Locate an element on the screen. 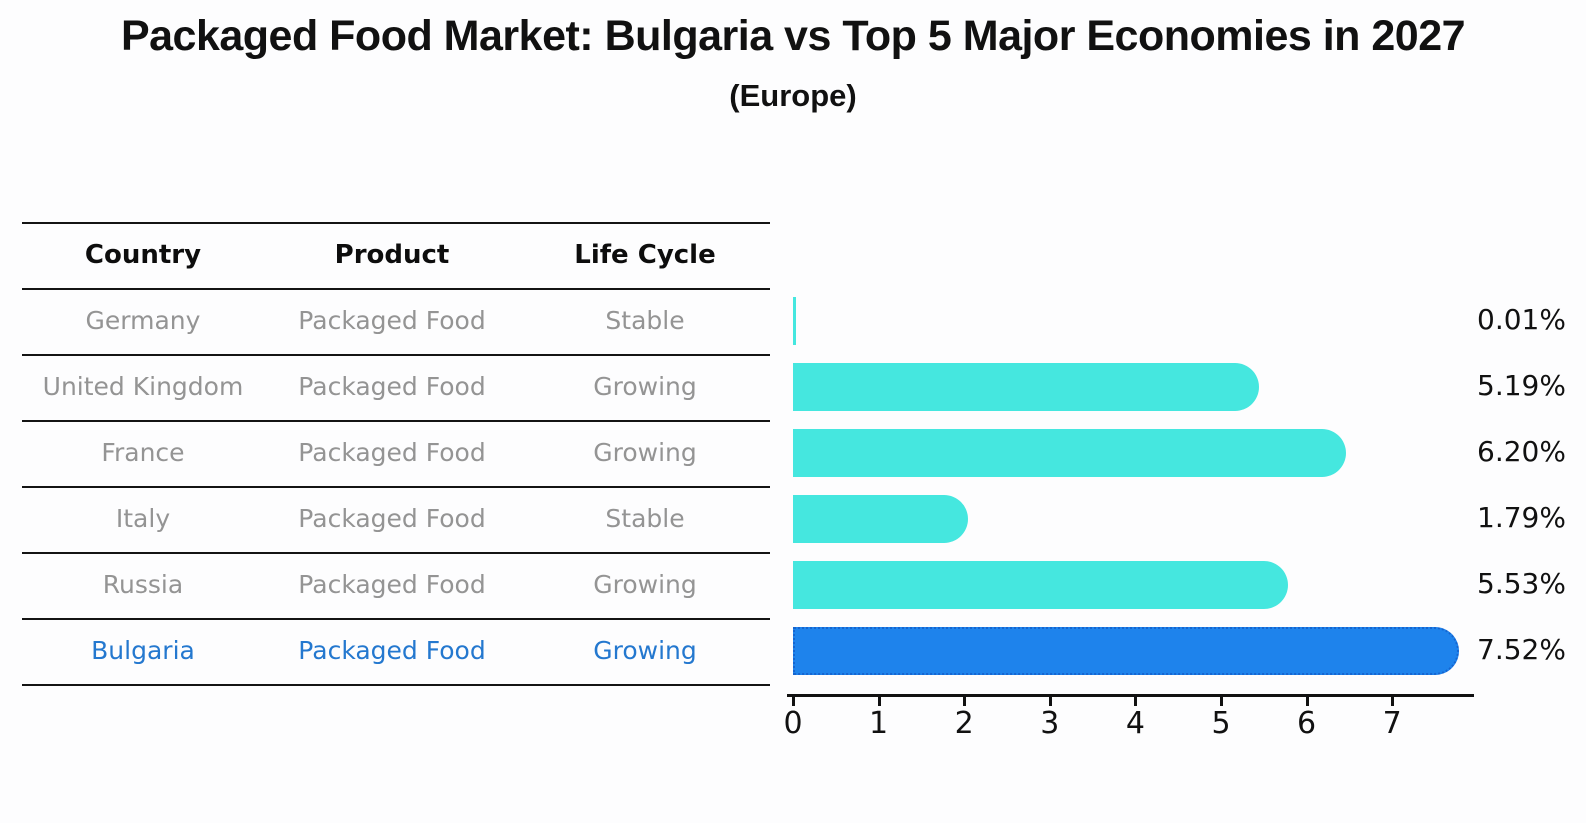 This screenshot has height=823, width=1586. table-cell-country: United Kingdom is located at coordinates (143, 386).